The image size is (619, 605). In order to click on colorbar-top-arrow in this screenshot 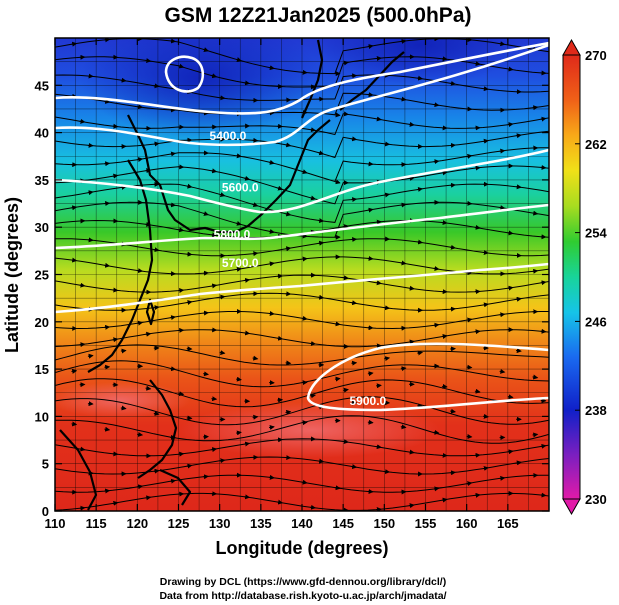, I will do `click(571, 47)`.